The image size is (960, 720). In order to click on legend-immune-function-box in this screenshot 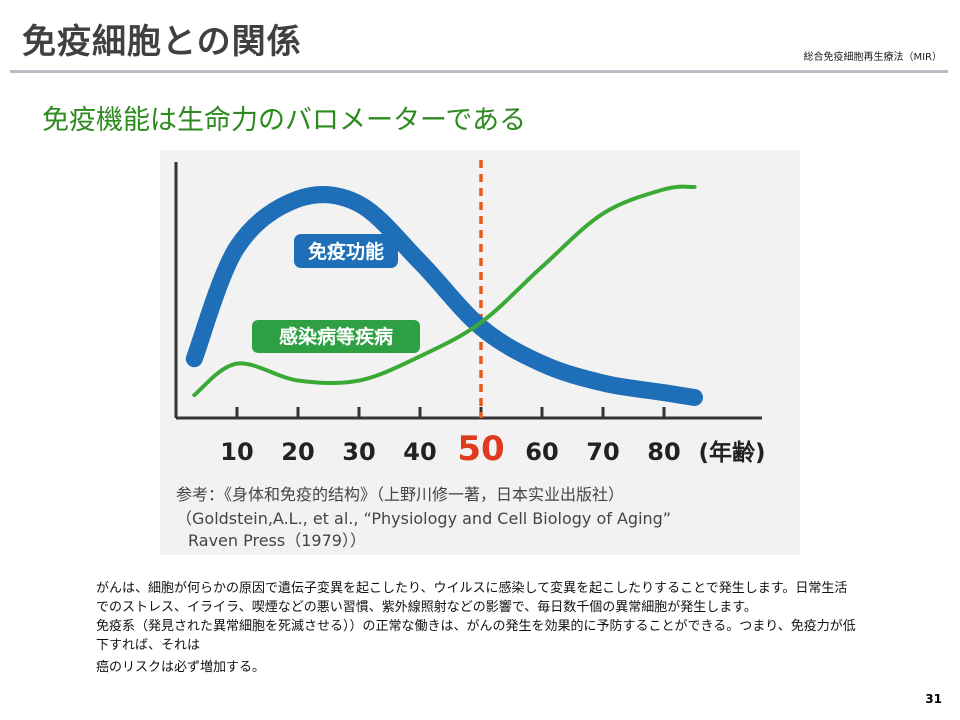, I will do `click(346, 251)`.